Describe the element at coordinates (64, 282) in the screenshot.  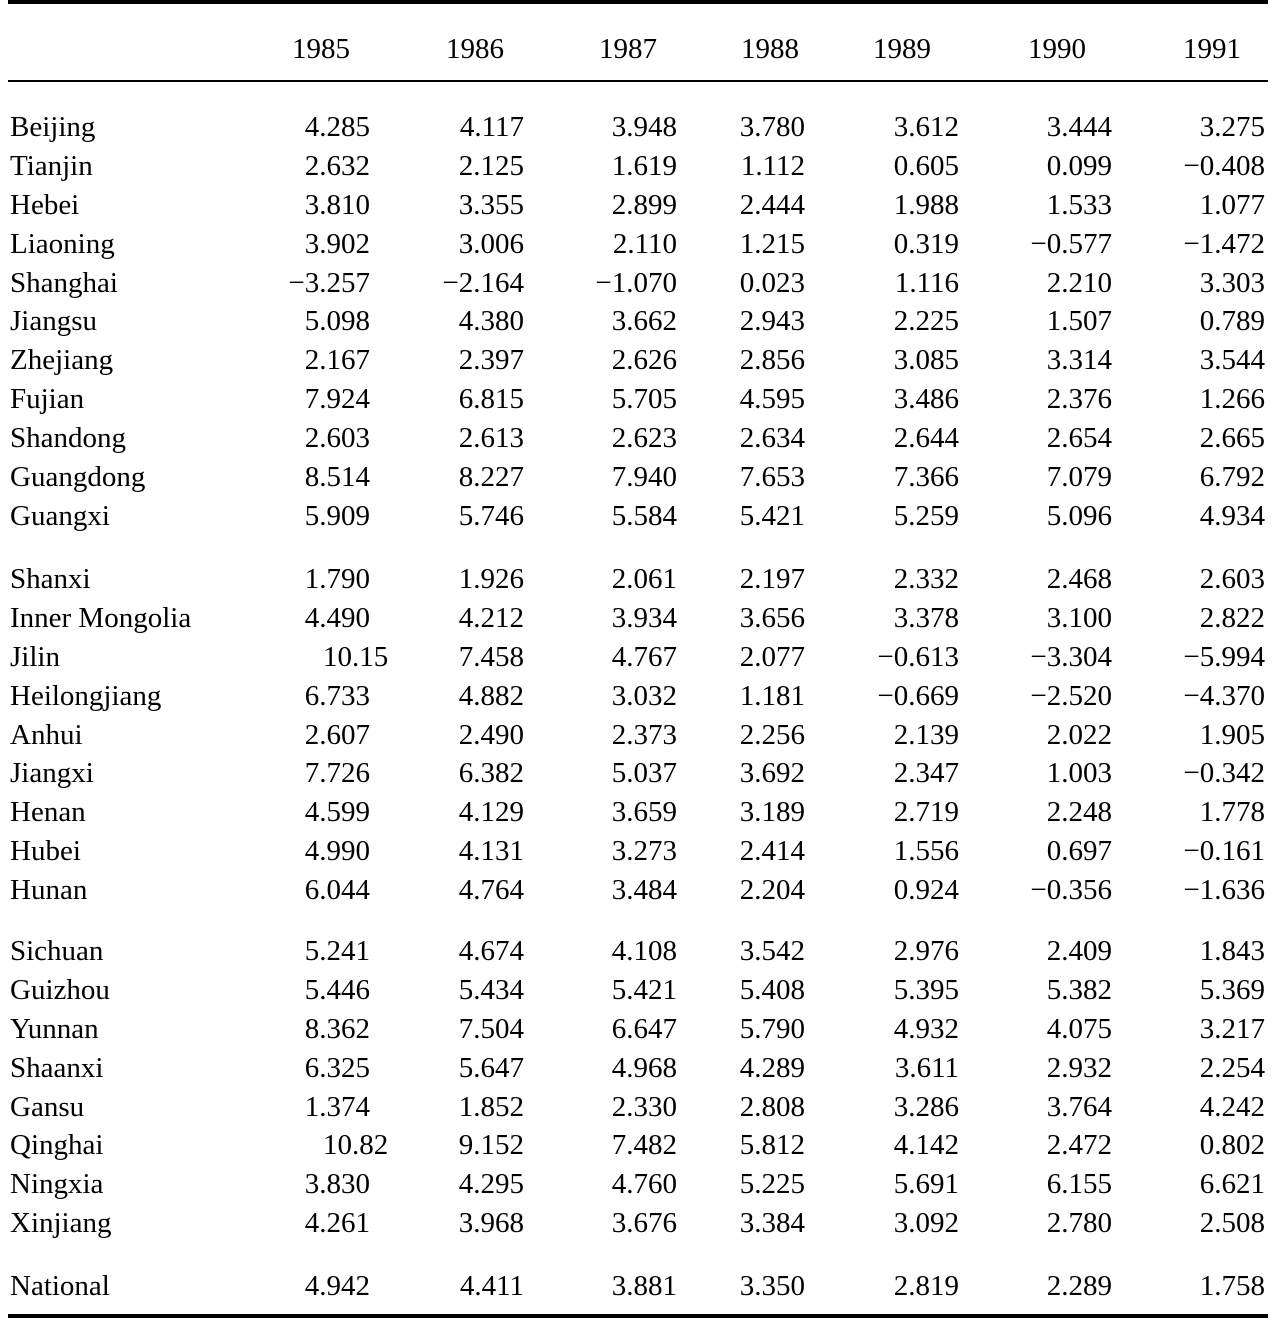
I see `region-label: Shanghai` at that location.